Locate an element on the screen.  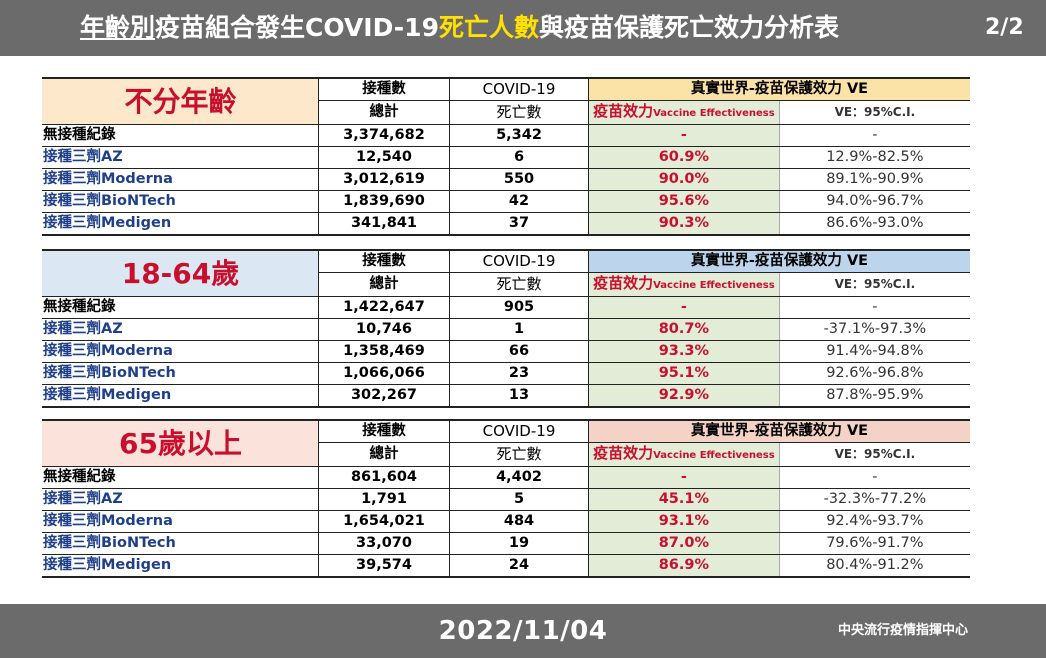
deaths-value: 42 is located at coordinates (519, 201).